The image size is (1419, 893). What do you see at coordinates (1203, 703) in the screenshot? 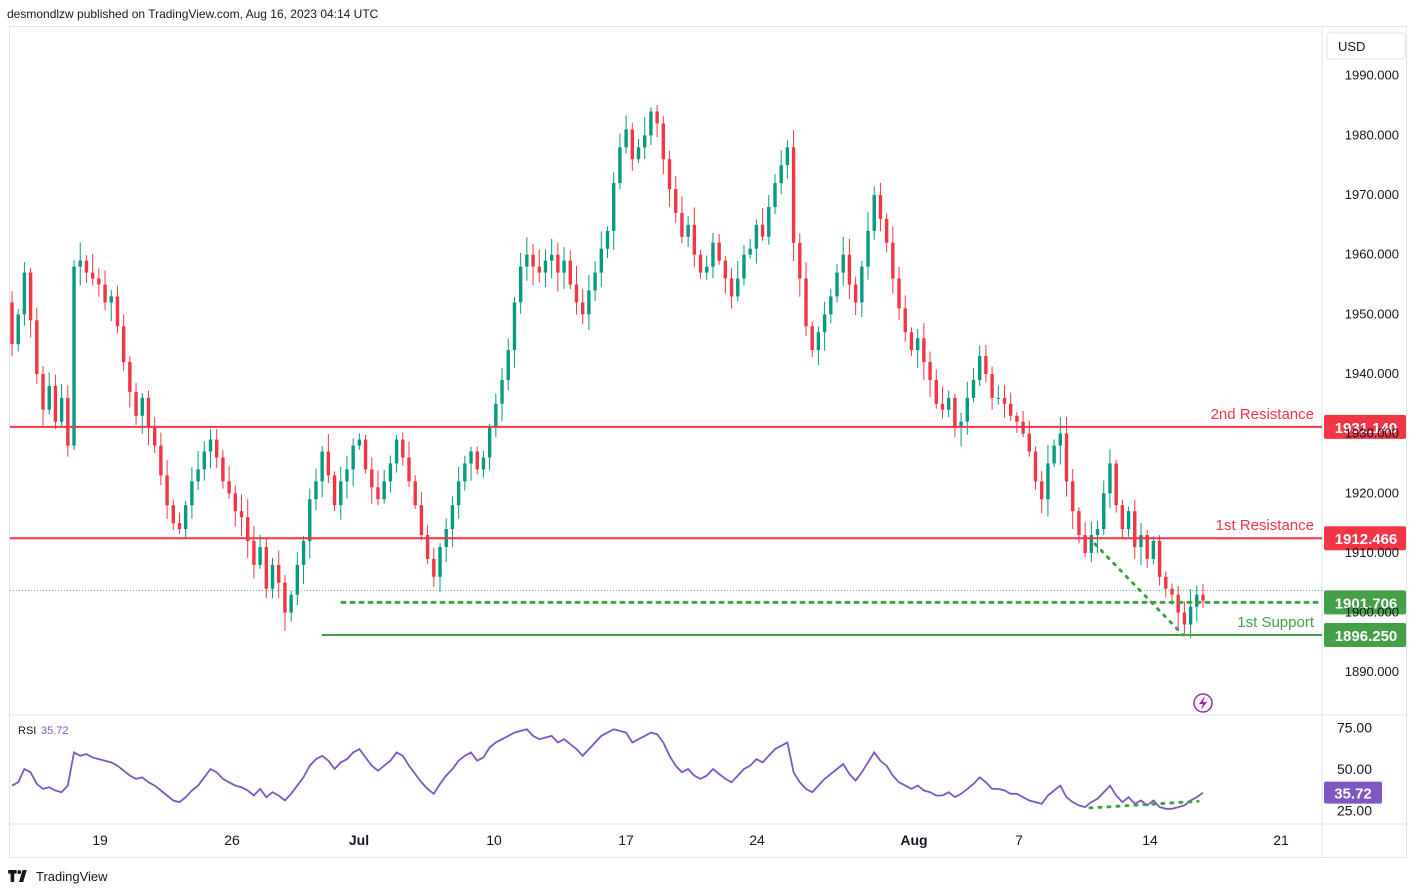
I see `lightning-icon-glyph` at bounding box center [1203, 703].